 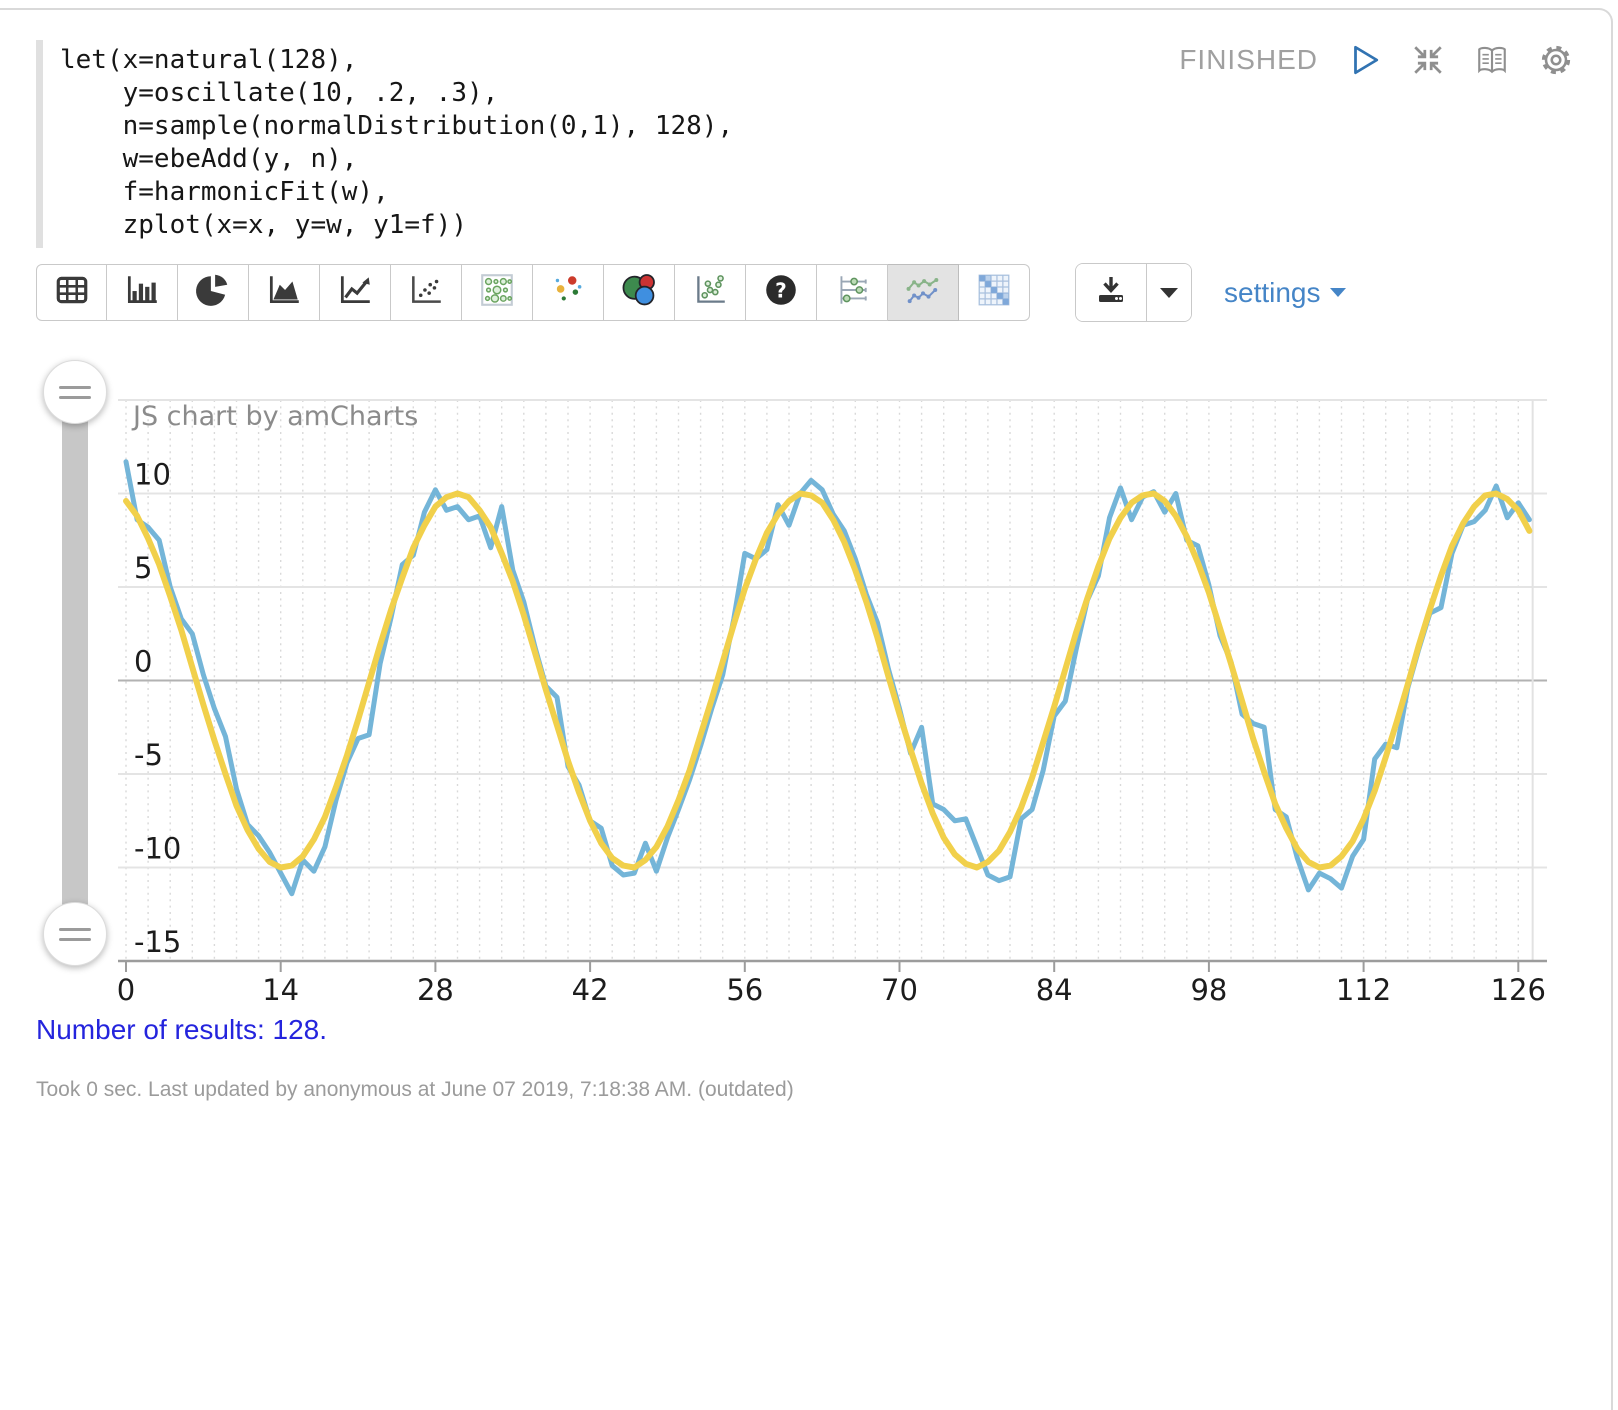 What do you see at coordinates (1518, 990) in the screenshot?
I see `x-axis-label: 126` at bounding box center [1518, 990].